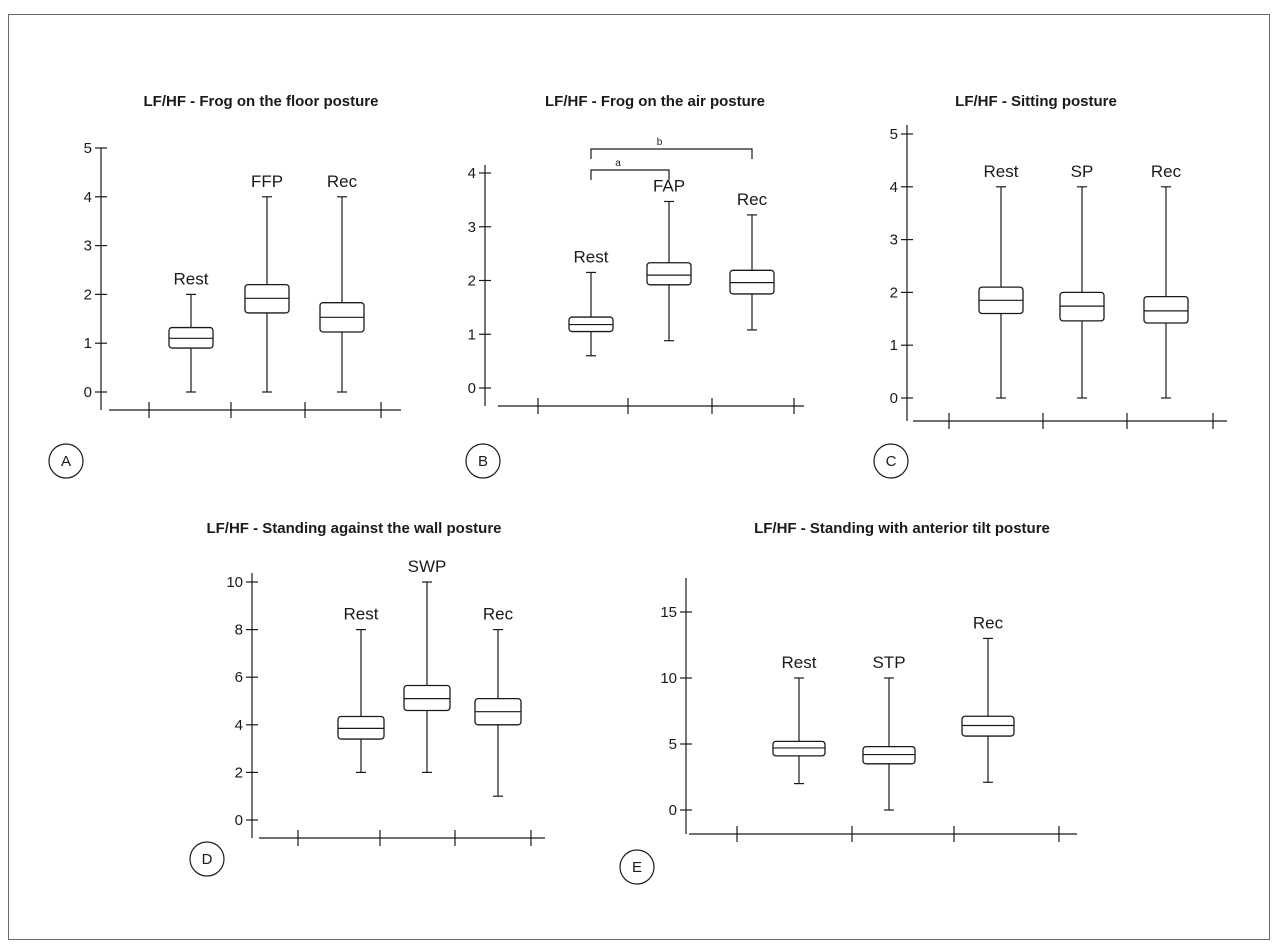 The height and width of the screenshot is (950, 1278). What do you see at coordinates (88, 294) in the screenshot?
I see `panel-a-y-tick-label: 2` at bounding box center [88, 294].